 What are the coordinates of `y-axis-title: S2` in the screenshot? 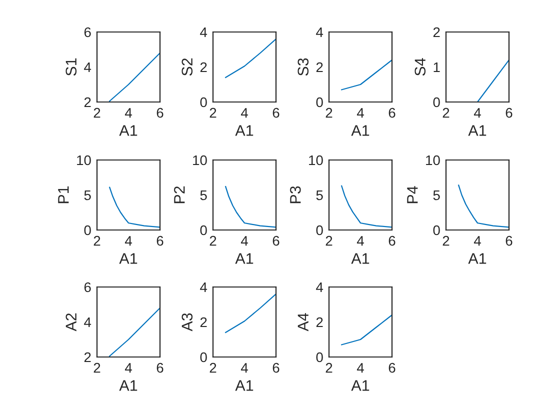 It's located at (187, 67).